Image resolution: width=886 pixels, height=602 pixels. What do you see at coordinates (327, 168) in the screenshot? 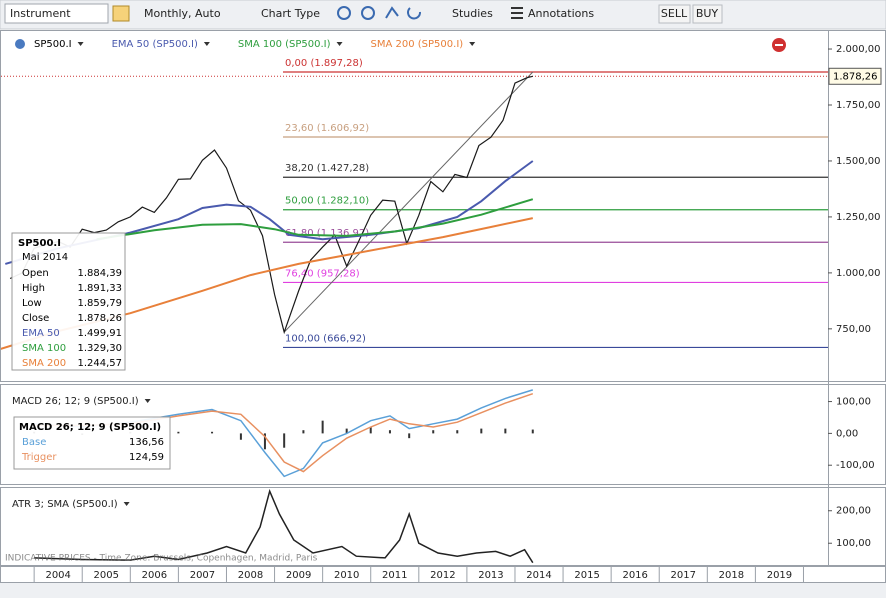
I see `fib-label: 38,20 (1.427,28)` at bounding box center [327, 168].